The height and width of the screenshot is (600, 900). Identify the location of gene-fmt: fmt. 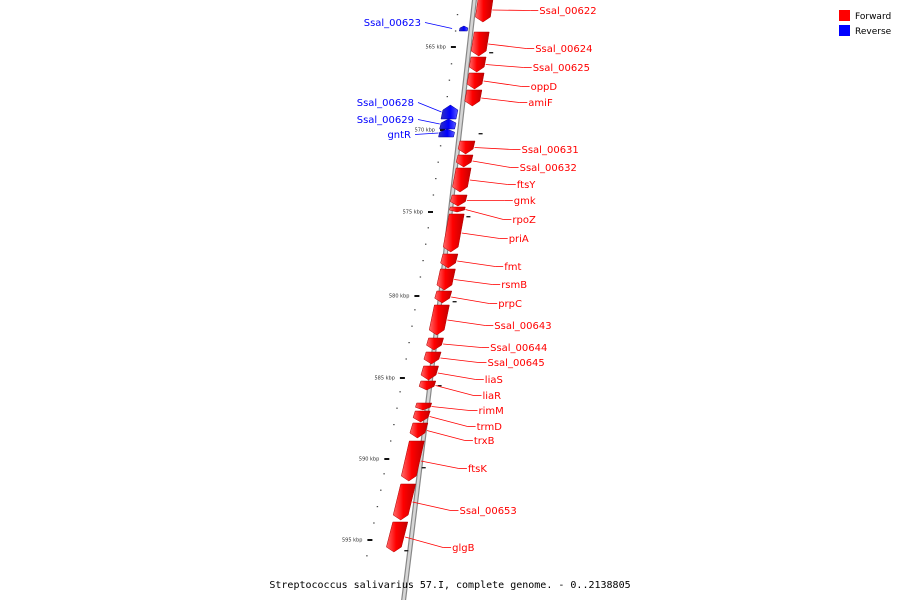
(481, 263).